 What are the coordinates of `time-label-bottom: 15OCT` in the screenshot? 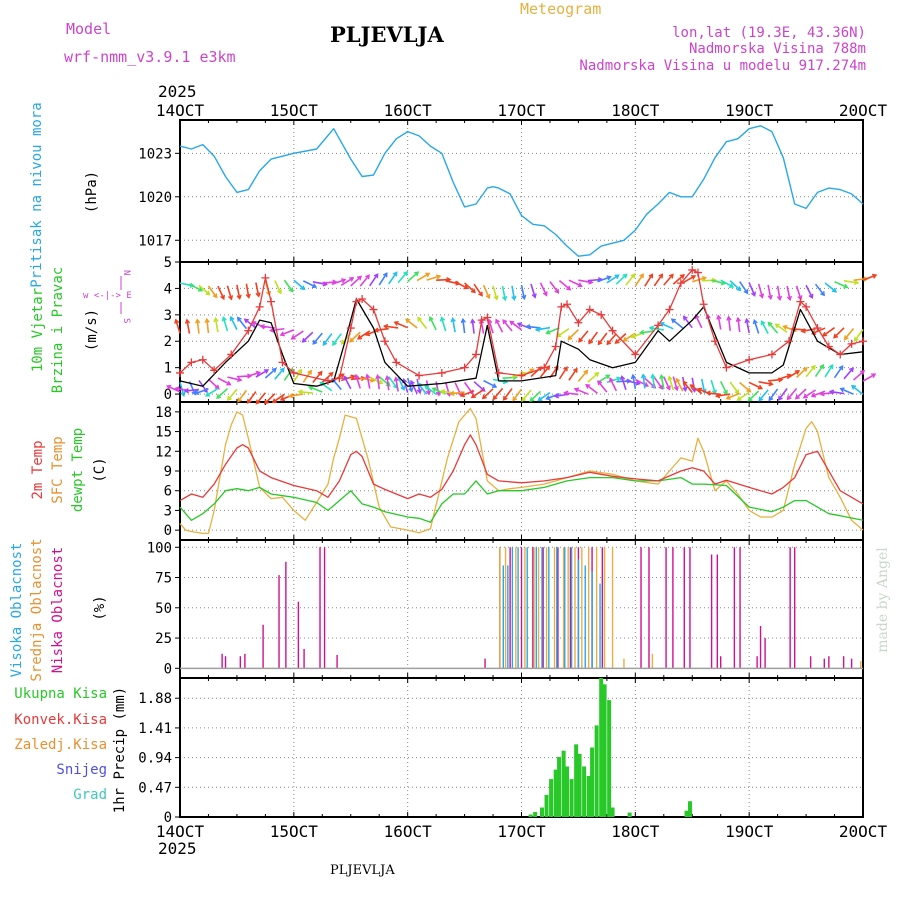 It's located at (294, 831).